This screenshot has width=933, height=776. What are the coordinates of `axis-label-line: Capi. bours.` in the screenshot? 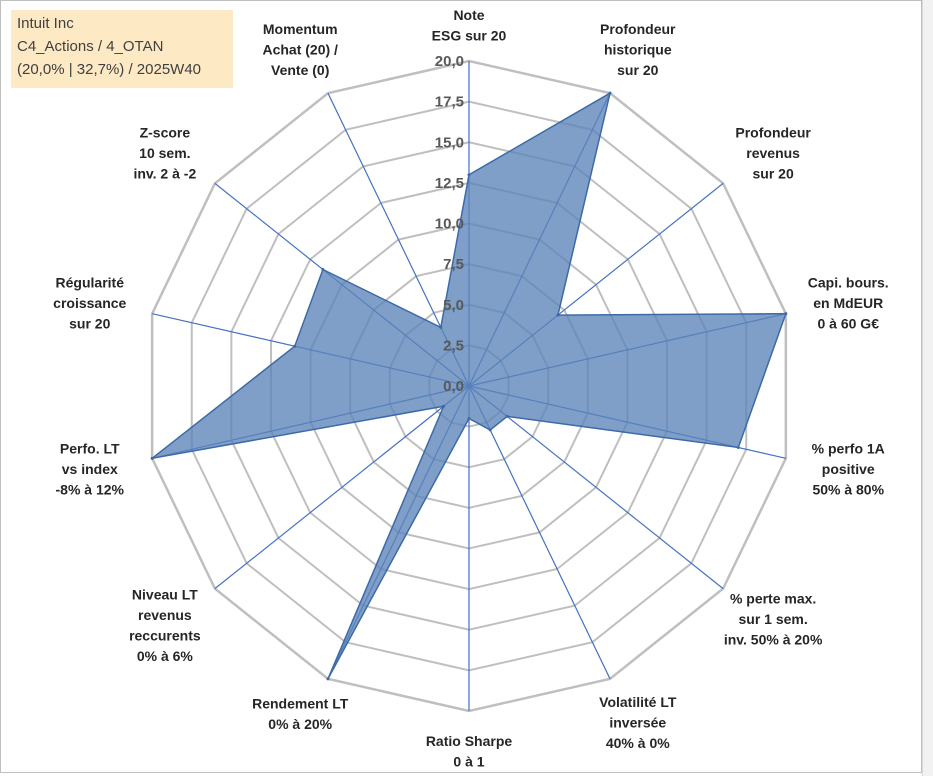 It's located at (848, 282).